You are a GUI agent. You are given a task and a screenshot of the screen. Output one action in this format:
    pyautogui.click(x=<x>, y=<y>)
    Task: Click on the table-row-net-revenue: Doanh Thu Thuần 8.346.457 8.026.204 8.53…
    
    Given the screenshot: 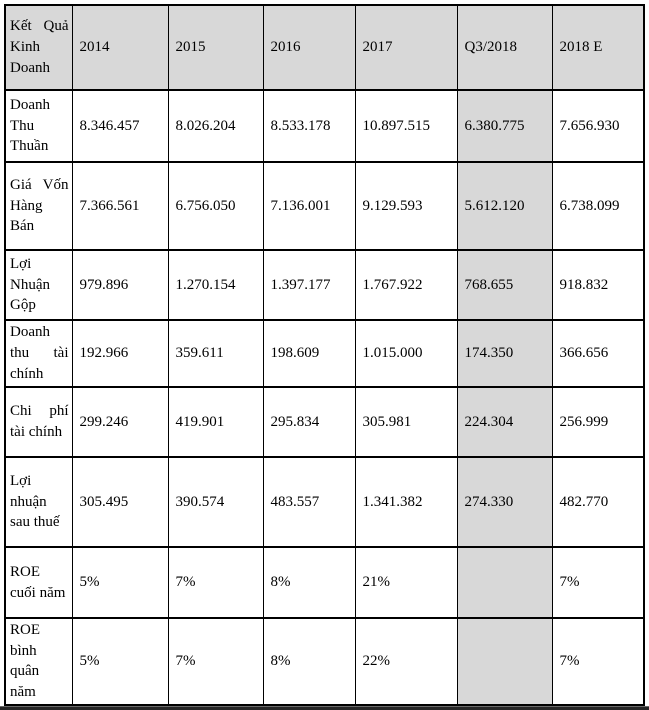 What is the action you would take?
    pyautogui.click(x=324, y=126)
    